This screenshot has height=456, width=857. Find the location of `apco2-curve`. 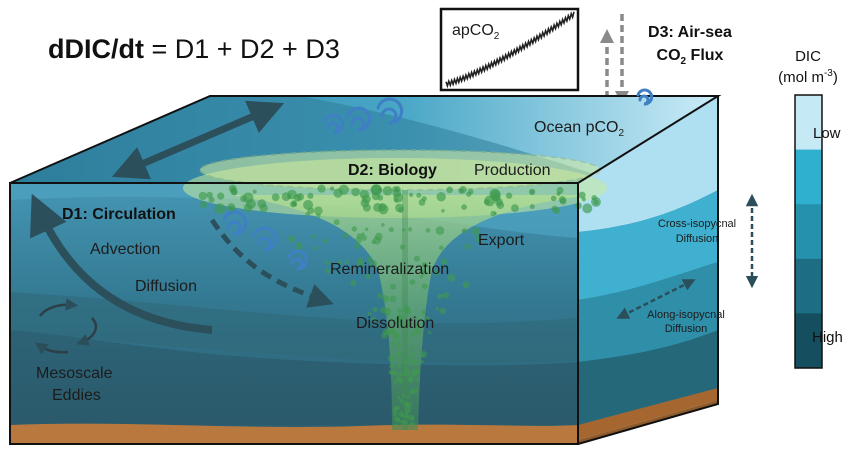

apco2-curve is located at coordinates (510, 50).